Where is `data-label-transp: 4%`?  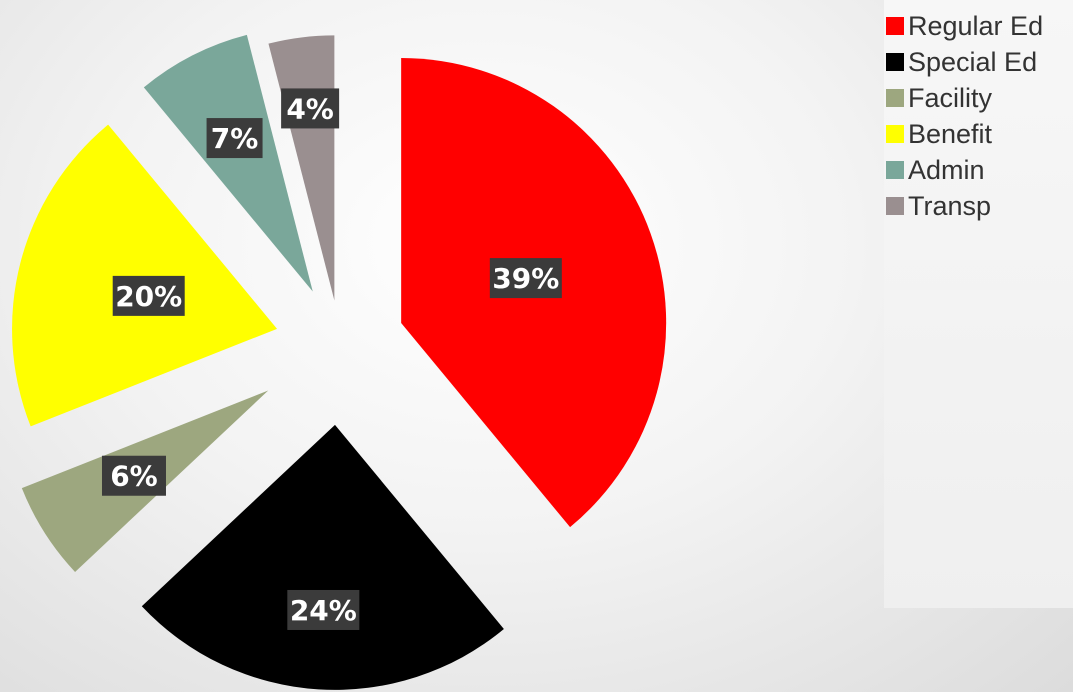
data-label-transp: 4% is located at coordinates (310, 108).